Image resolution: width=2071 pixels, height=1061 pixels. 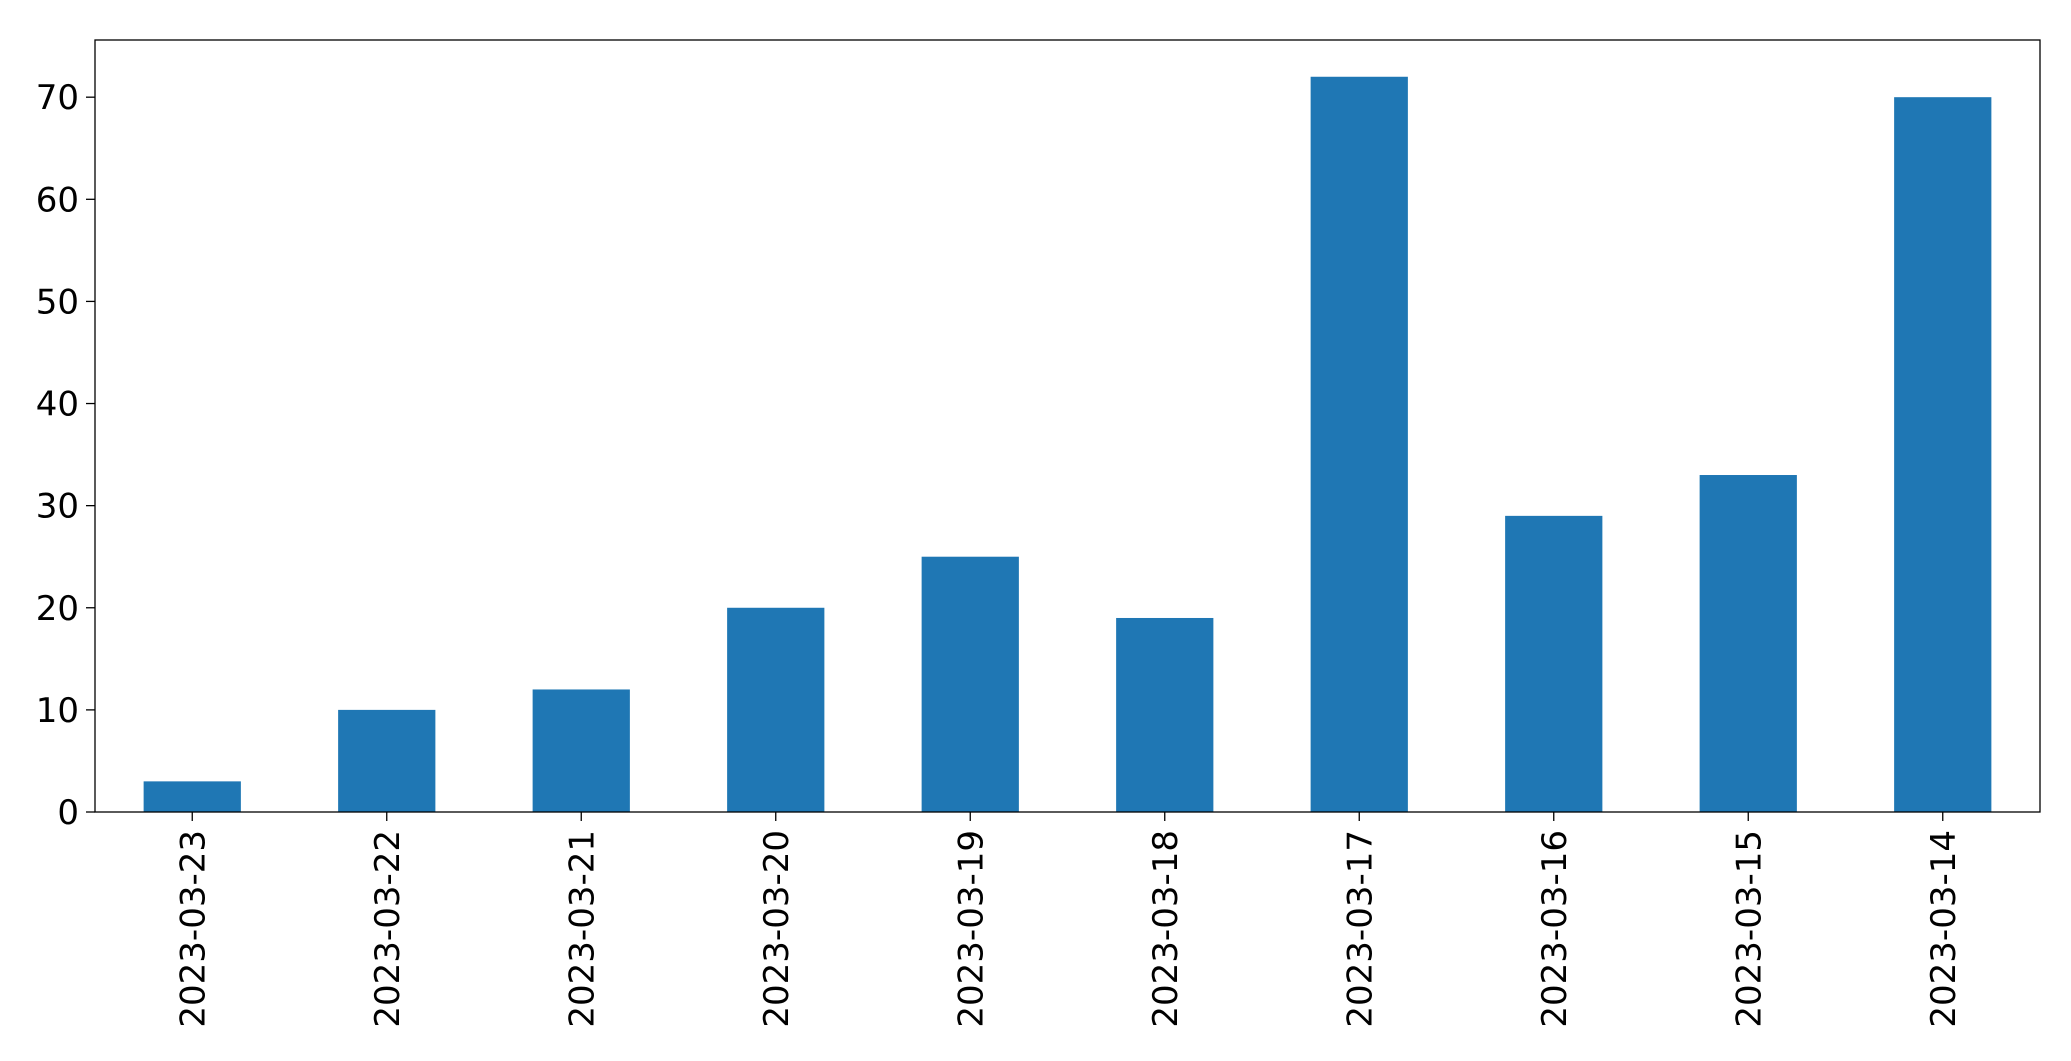 What do you see at coordinates (57, 200) in the screenshot?
I see `y-tick-label: 60` at bounding box center [57, 200].